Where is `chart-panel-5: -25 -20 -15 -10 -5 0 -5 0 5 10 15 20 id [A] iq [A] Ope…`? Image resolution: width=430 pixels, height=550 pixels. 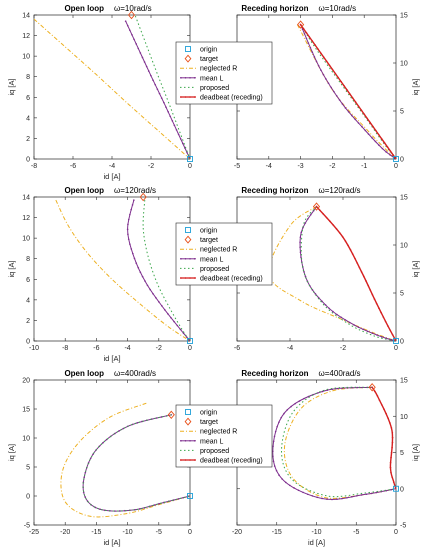 chart-panel-5: -25 -20 -15 -10 -5 0 -5 0 5 10 15 20 id [A] iq [A] Ope… is located at coordinates (100, 458).